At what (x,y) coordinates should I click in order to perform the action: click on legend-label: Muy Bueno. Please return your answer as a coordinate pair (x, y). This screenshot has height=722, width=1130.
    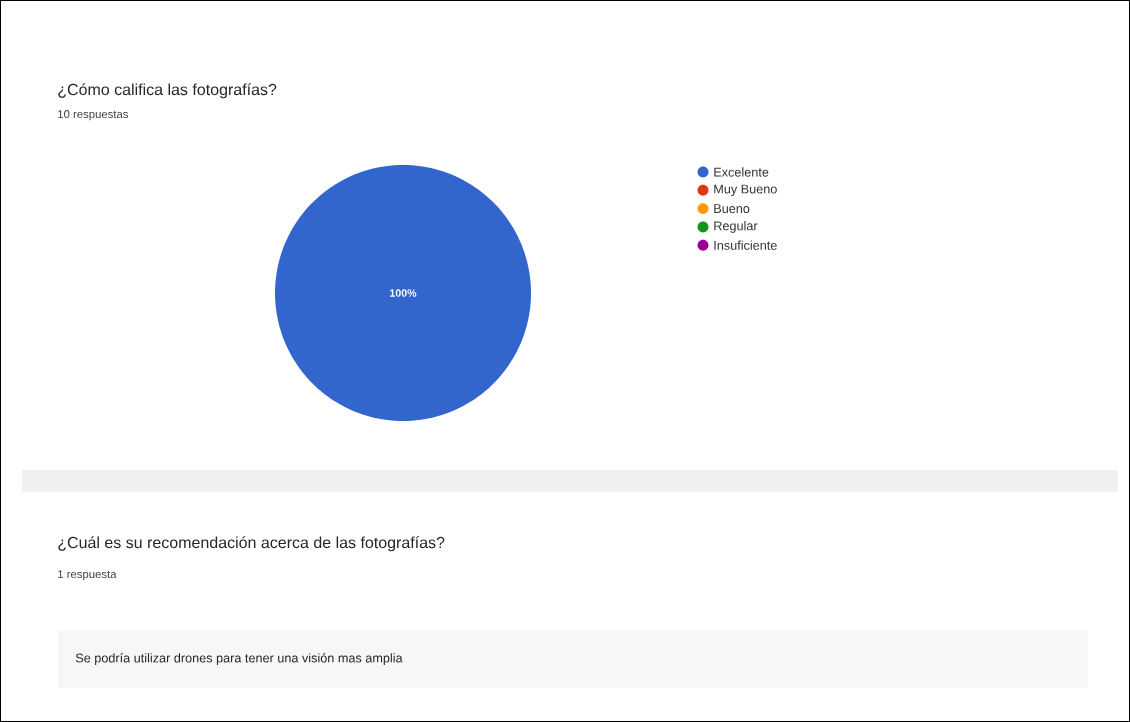
    Looking at the image, I should click on (745, 190).